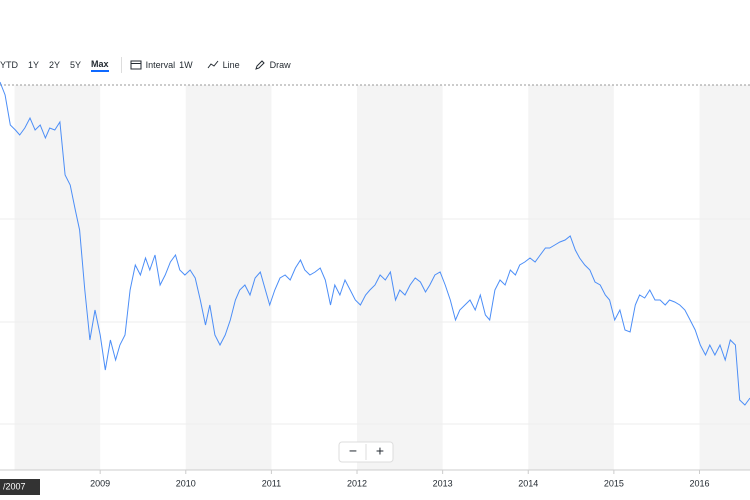 The width and height of the screenshot is (750, 500). I want to click on x-tick-label: 2010, so click(186, 483).